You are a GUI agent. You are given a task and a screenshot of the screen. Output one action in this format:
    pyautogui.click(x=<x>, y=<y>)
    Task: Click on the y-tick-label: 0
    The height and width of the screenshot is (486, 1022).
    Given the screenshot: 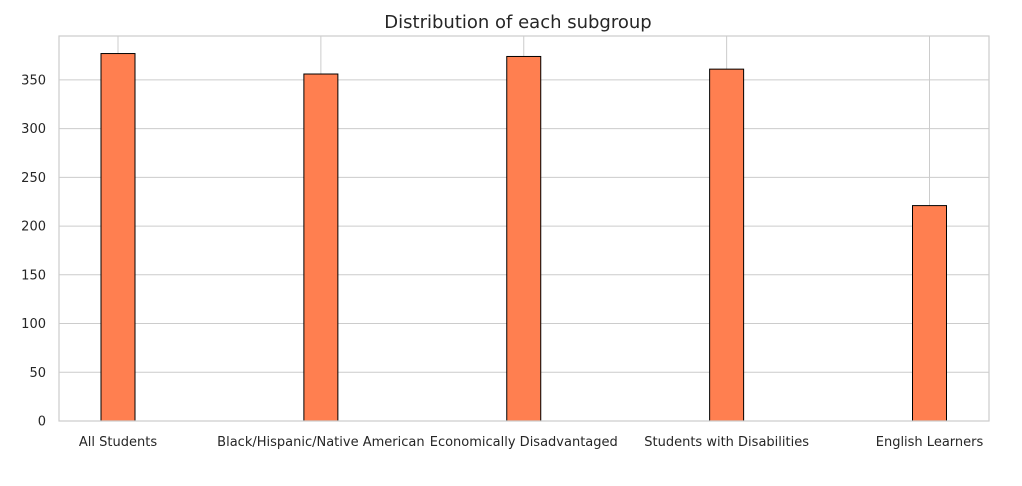 What is the action you would take?
    pyautogui.click(x=42, y=422)
    